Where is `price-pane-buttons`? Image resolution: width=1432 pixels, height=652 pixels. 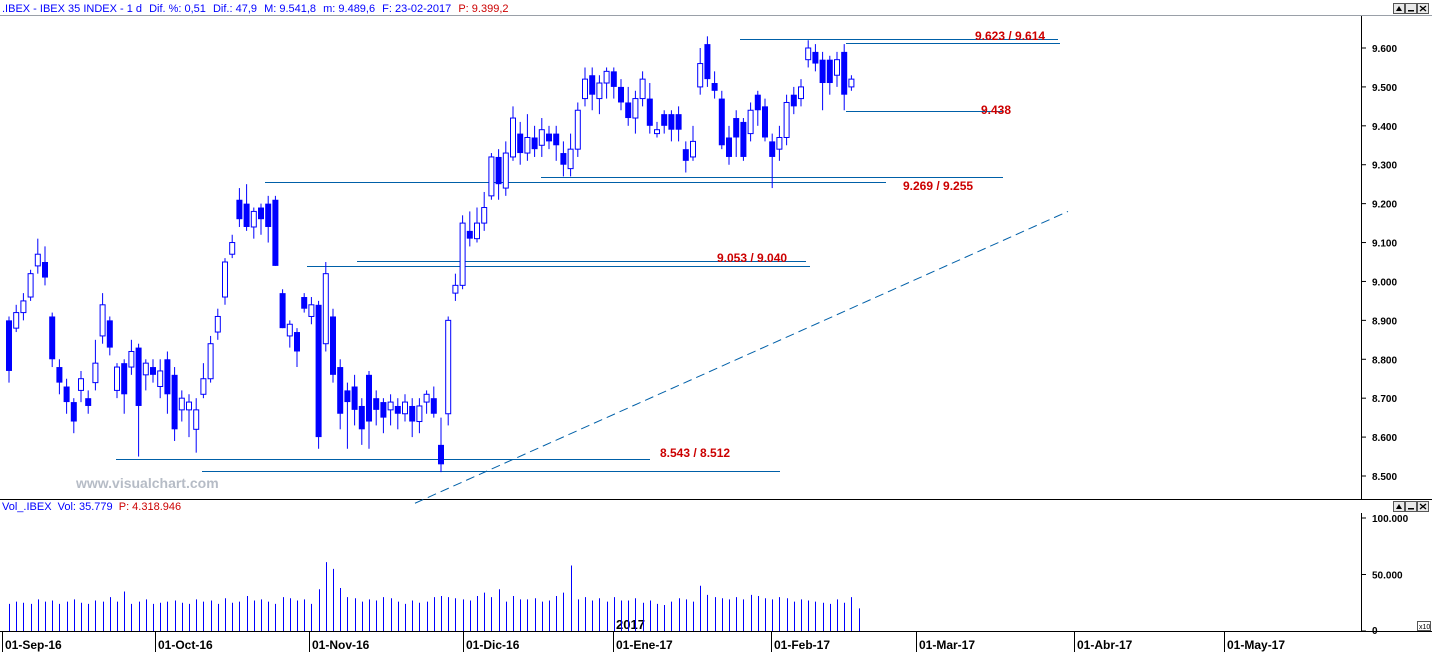
price-pane-buttons is located at coordinates (1411, 8).